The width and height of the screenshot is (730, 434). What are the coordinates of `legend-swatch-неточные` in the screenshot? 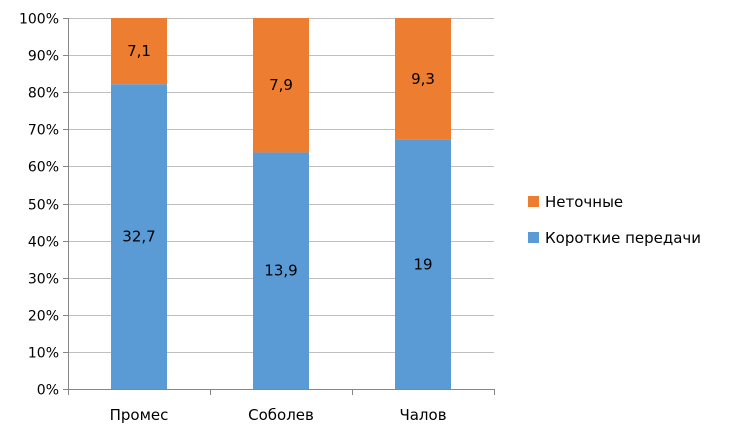 It's located at (533, 201).